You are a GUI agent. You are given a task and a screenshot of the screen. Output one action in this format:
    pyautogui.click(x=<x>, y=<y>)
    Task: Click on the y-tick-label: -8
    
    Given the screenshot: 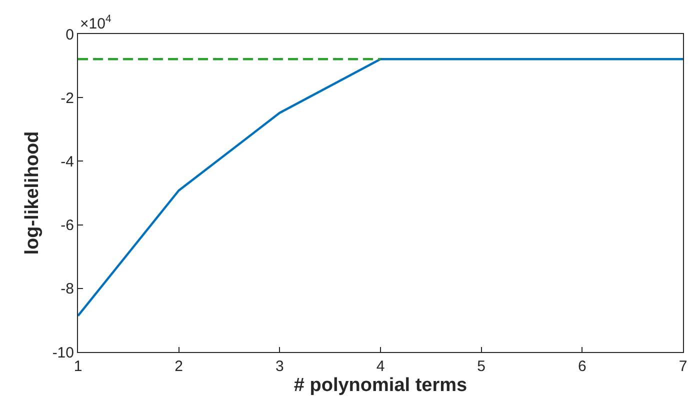 What is the action you would take?
    pyautogui.click(x=67, y=289)
    